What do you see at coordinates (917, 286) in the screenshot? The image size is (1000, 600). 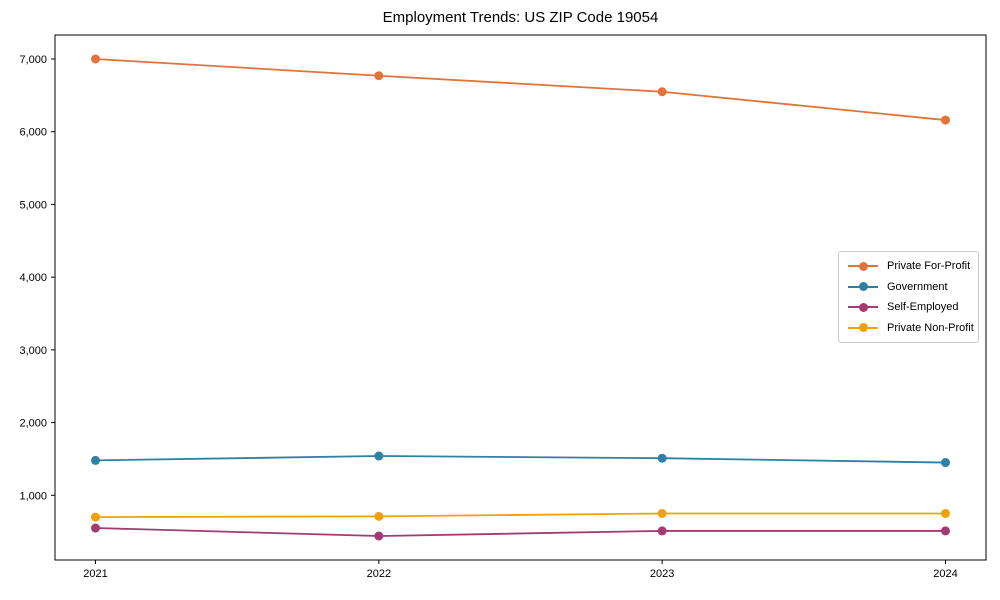 I see `legend-label: Government` at bounding box center [917, 286].